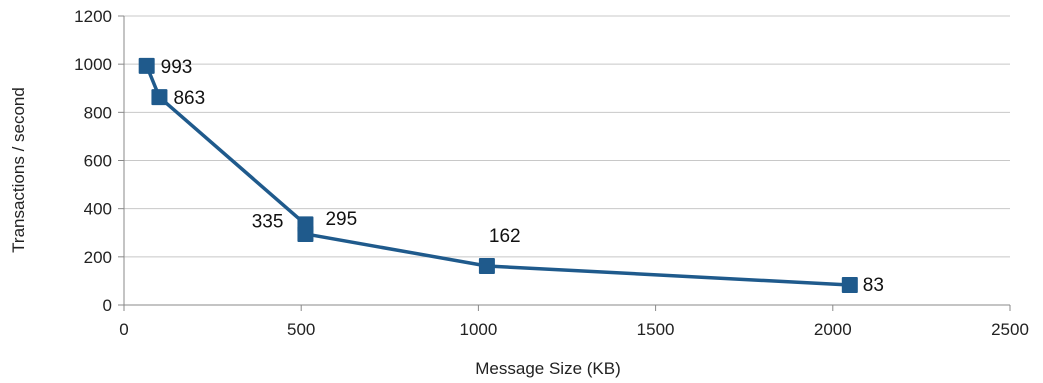  I want to click on y-tick-labels: 0 200 400 600 800 1000 1200, so click(93, 161).